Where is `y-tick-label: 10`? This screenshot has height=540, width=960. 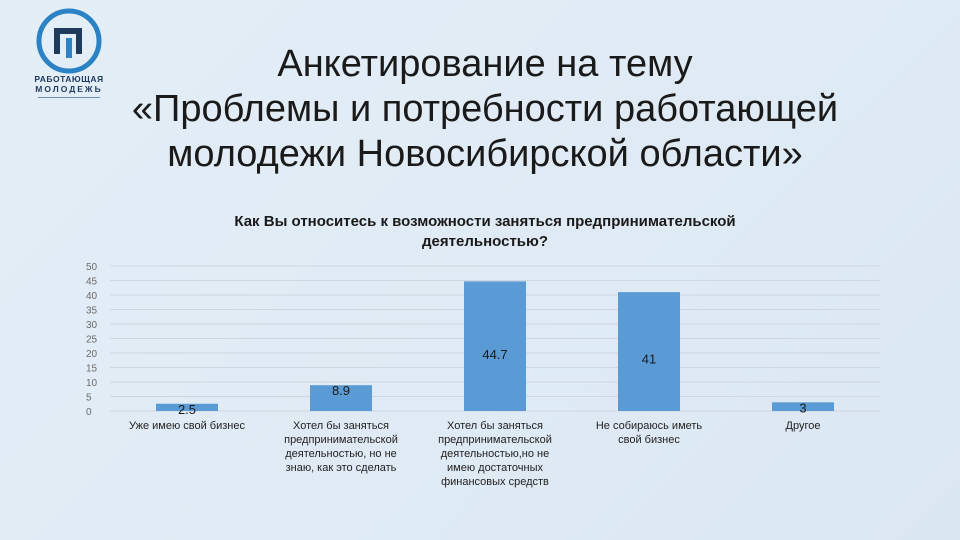 y-tick-label: 10 is located at coordinates (92, 383).